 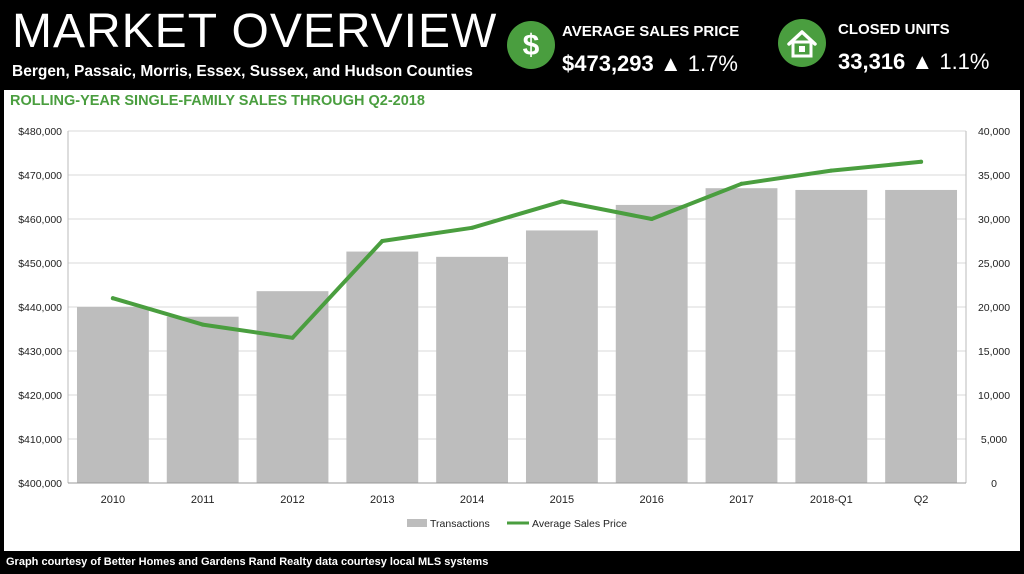 I want to click on y-right-tick-label: 30,000, so click(x=994, y=220).